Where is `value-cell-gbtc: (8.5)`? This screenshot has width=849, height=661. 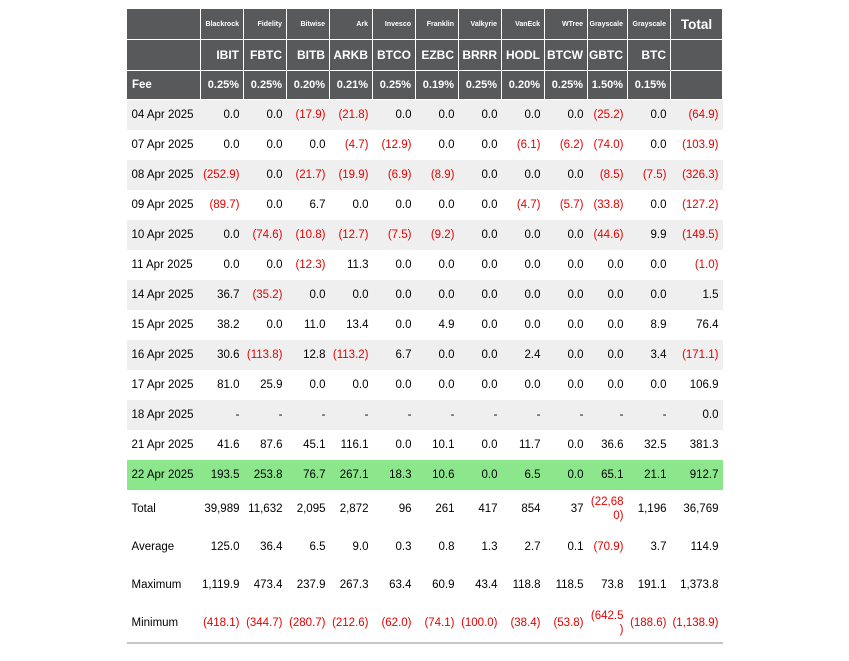 value-cell-gbtc: (8.5) is located at coordinates (607, 175).